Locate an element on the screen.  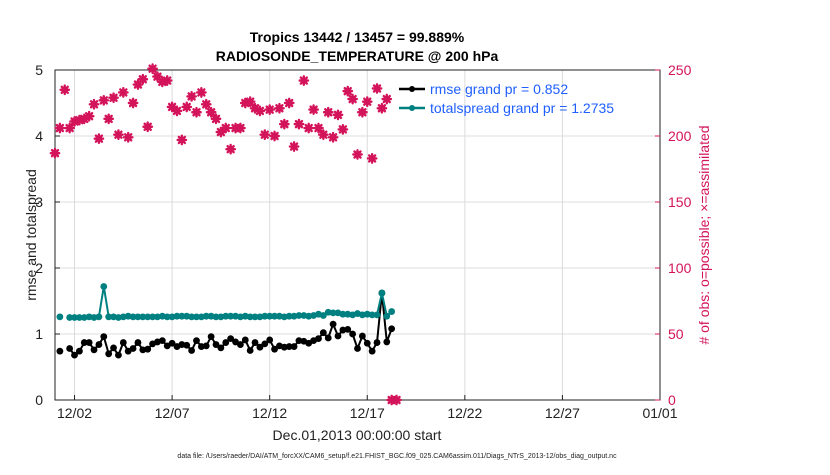
y-right-tick-label: 150 is located at coordinates (680, 202).